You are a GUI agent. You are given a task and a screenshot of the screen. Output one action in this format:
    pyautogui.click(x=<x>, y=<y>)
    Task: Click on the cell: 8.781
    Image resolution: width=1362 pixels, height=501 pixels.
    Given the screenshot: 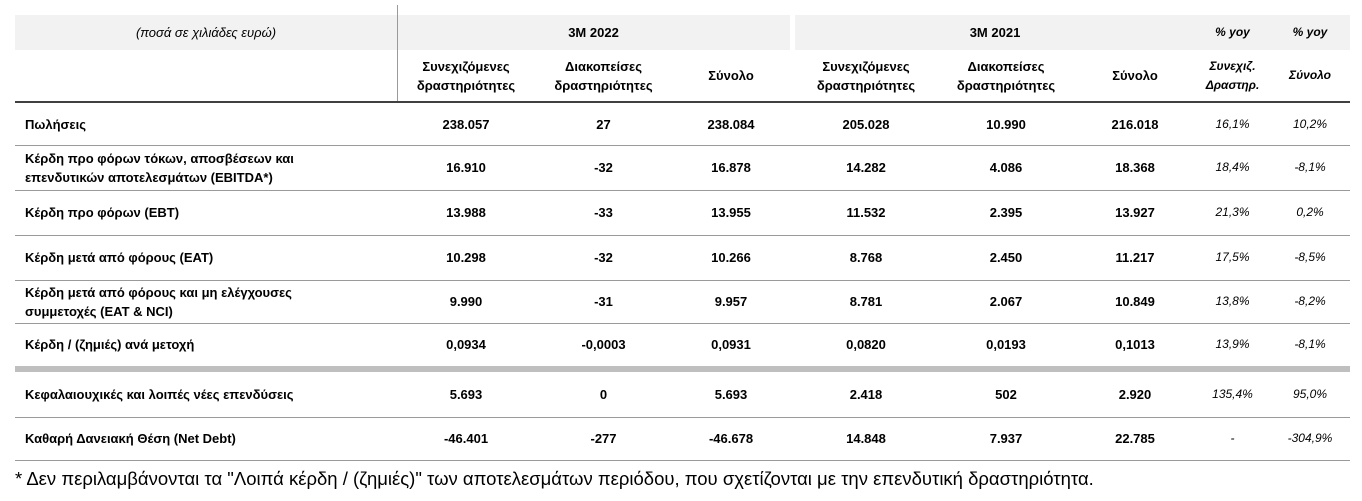 What is the action you would take?
    pyautogui.click(x=866, y=301)
    